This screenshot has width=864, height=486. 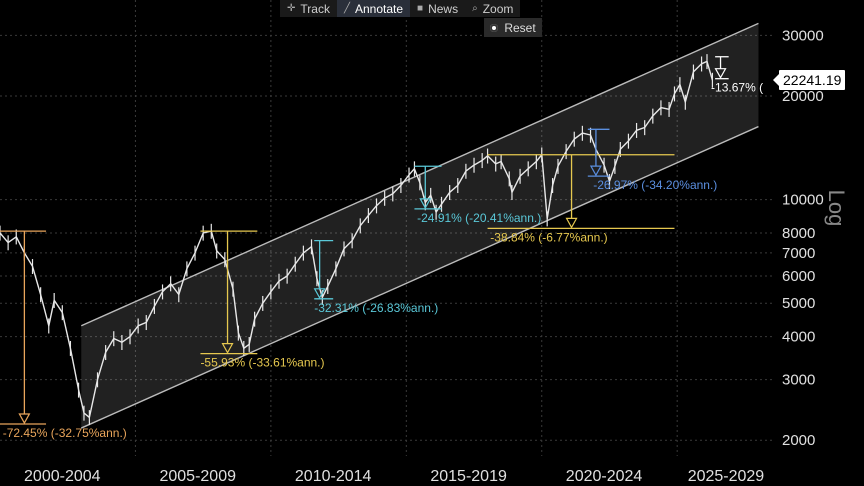 I want to click on y-tick-label: 10000, so click(x=803, y=200).